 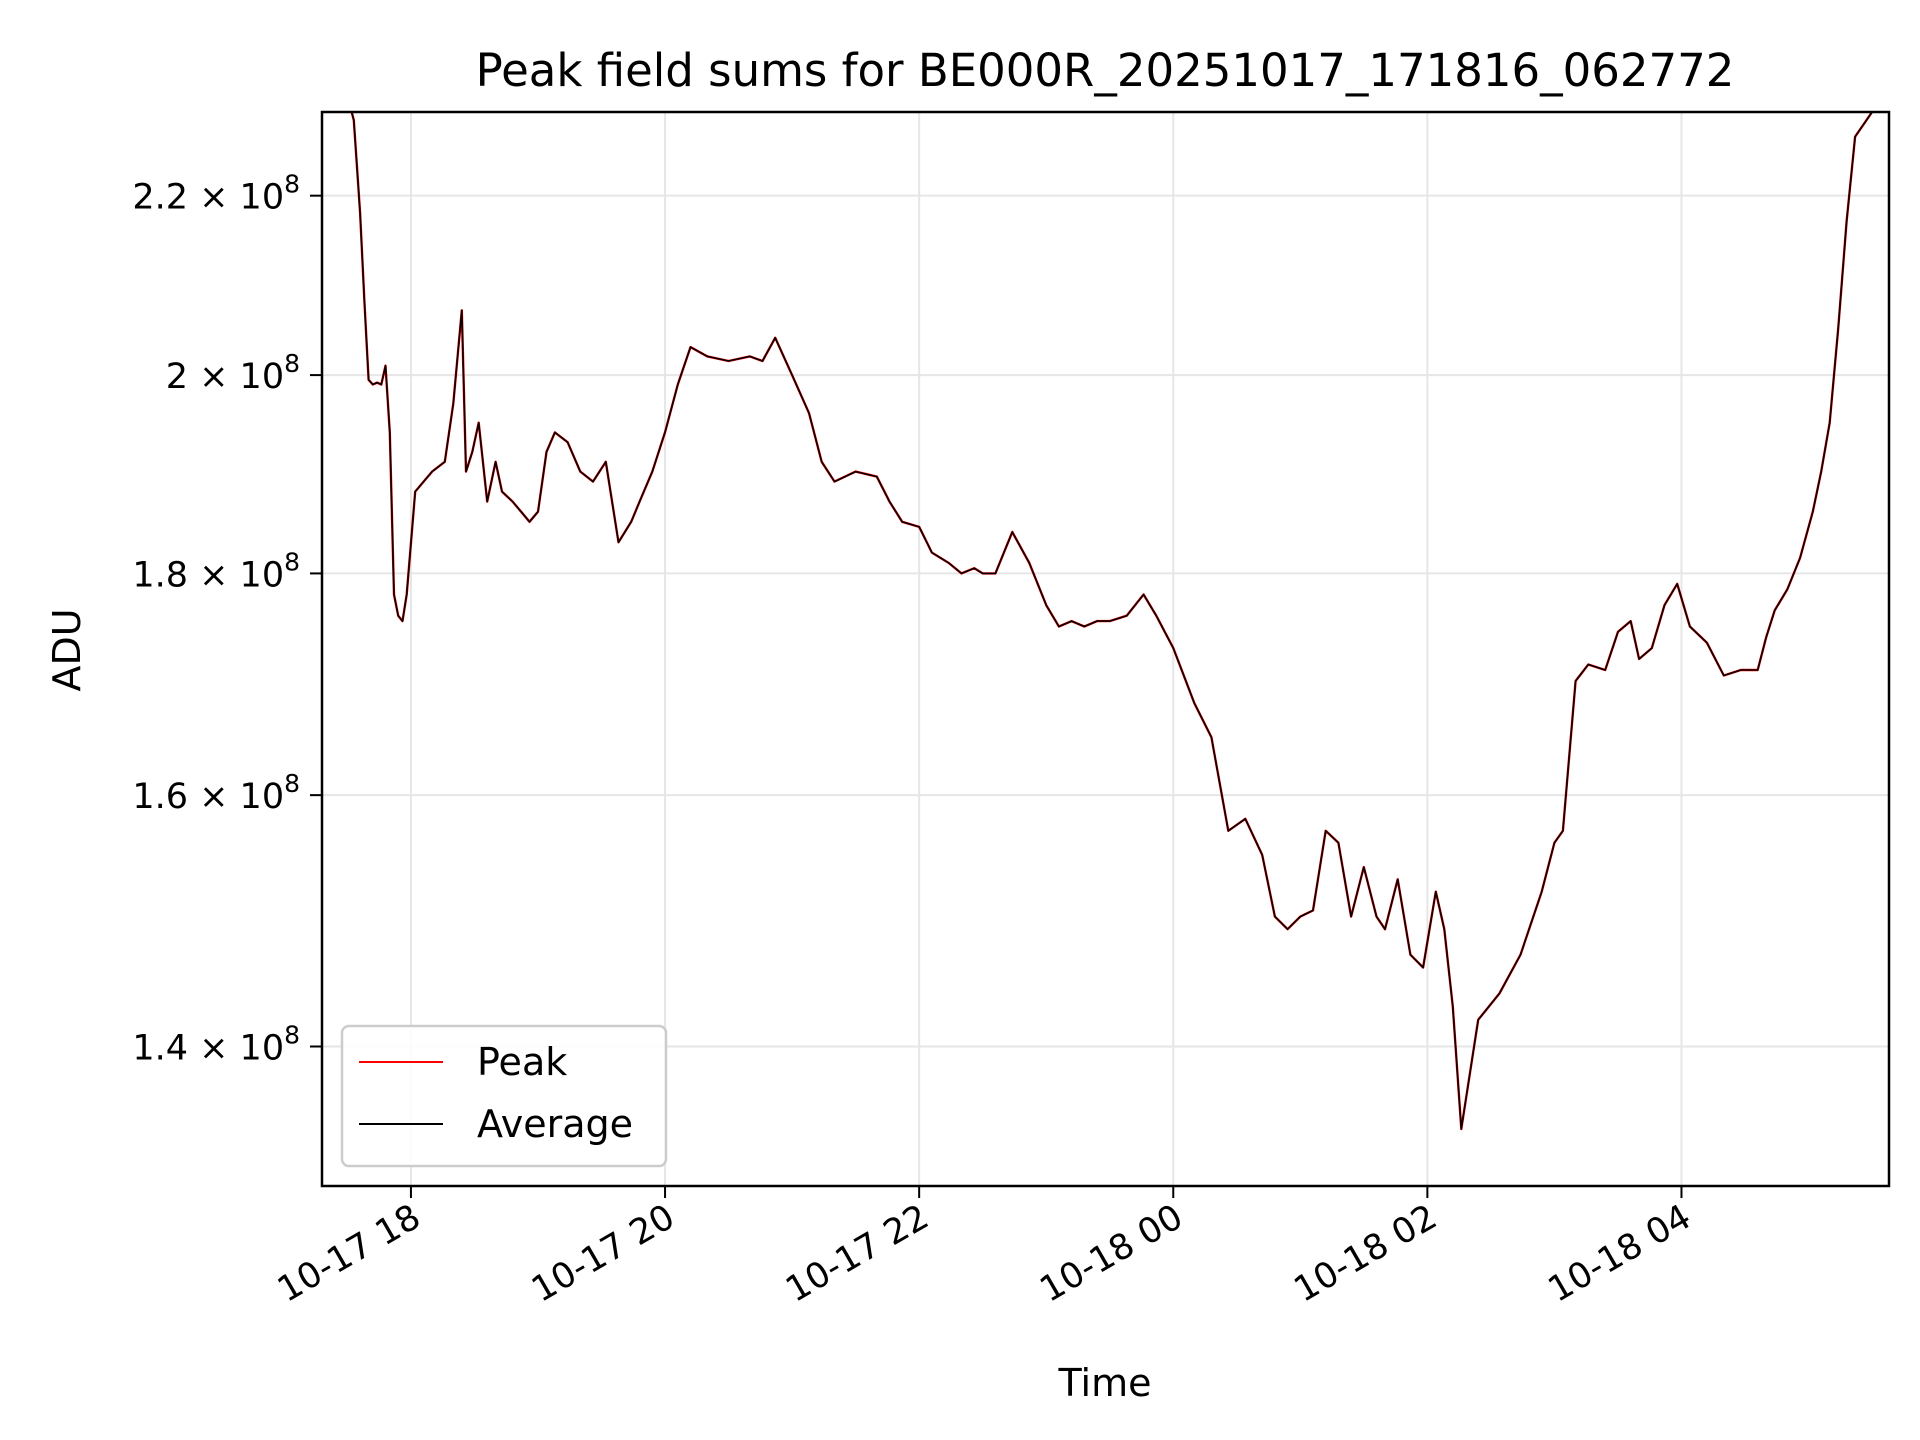 I want to click on legend-label-average: Average, so click(x=555, y=1124).